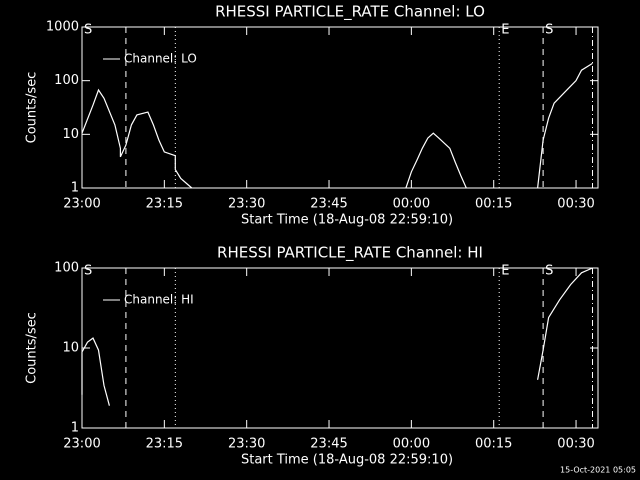  Describe the element at coordinates (160, 59) in the screenshot. I see `legend-label: Channel: LO` at that location.